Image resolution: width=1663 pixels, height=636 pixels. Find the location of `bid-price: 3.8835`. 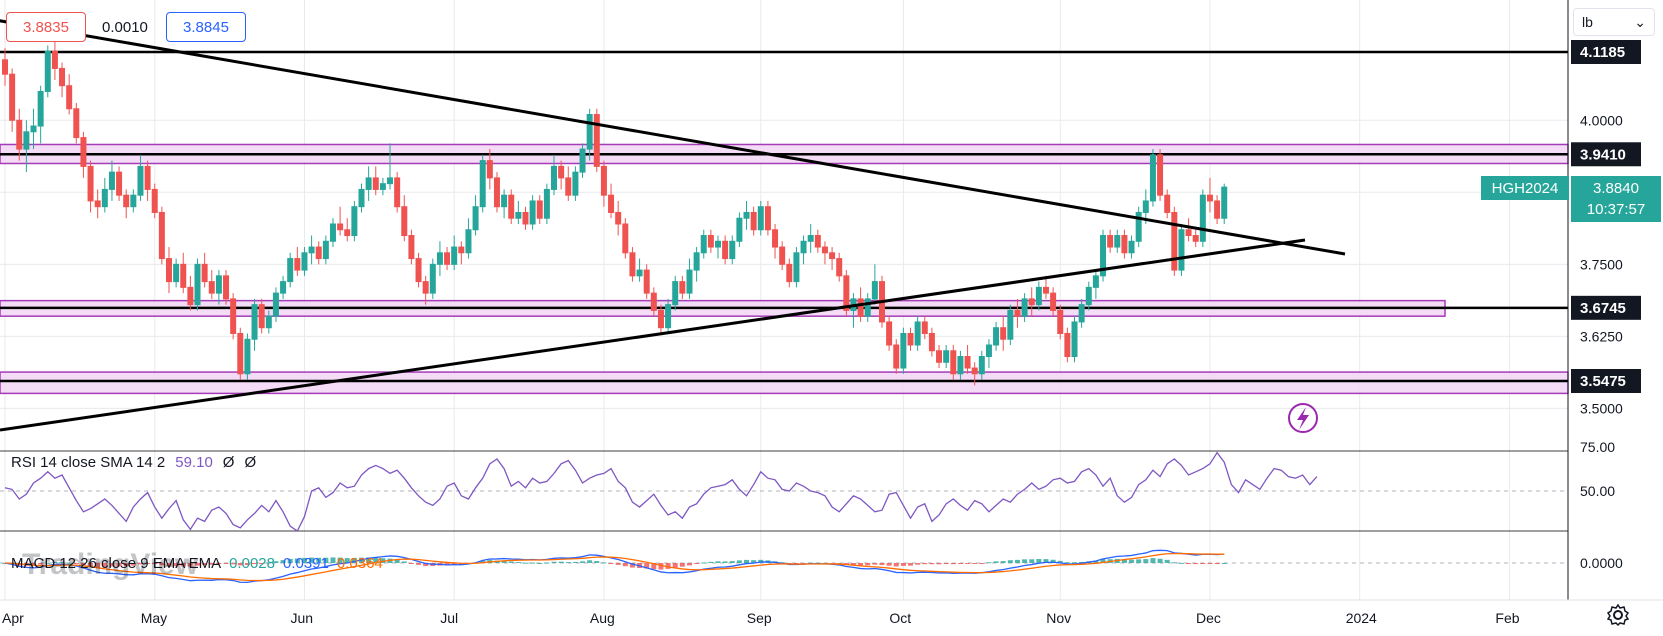

bid-price: 3.8835 is located at coordinates (46, 27).